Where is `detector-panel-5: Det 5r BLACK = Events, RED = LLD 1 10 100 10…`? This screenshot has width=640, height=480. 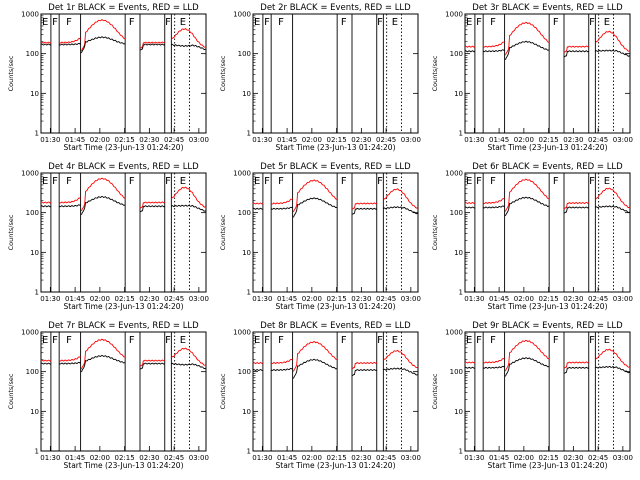
detector-panel-5: Det 5r BLACK = Events, RED = LLD 1 10 100 10… is located at coordinates (320, 236).